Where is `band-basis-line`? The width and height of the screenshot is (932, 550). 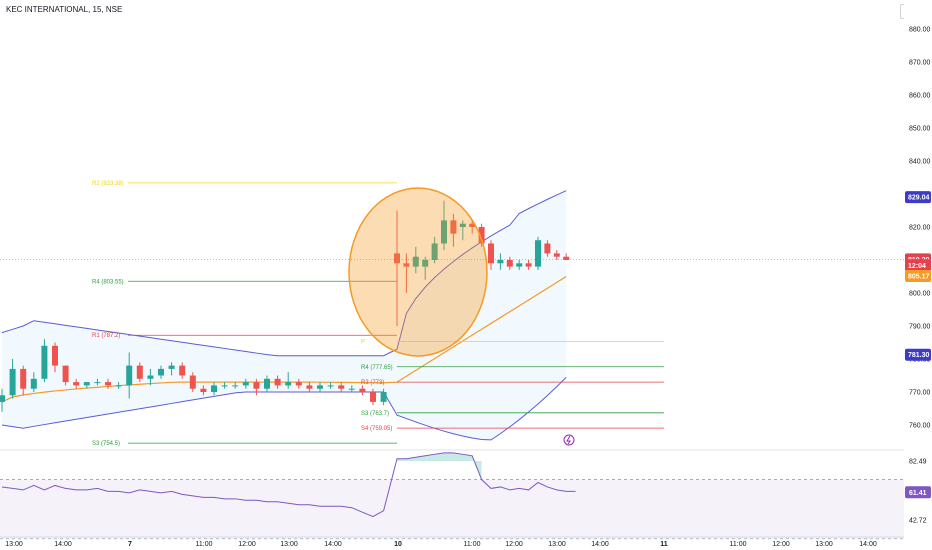 band-basis-line is located at coordinates (284, 339).